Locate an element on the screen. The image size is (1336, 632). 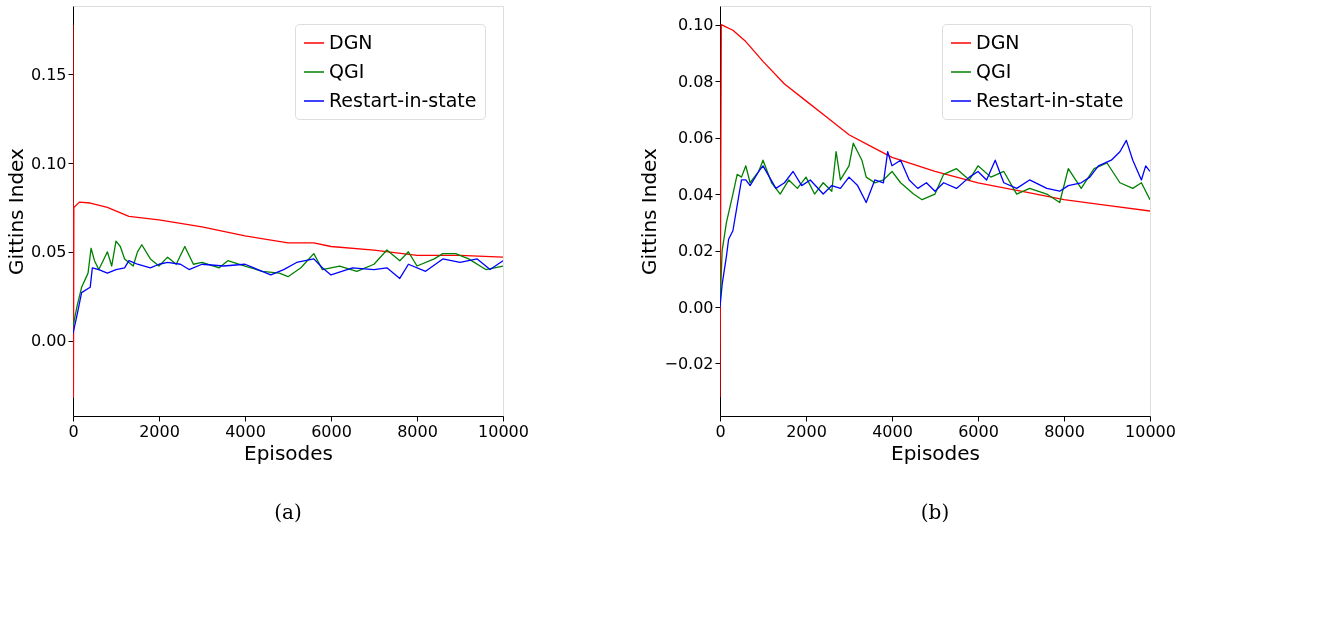
y-tick-label: 0.02 is located at coordinates (695, 251).